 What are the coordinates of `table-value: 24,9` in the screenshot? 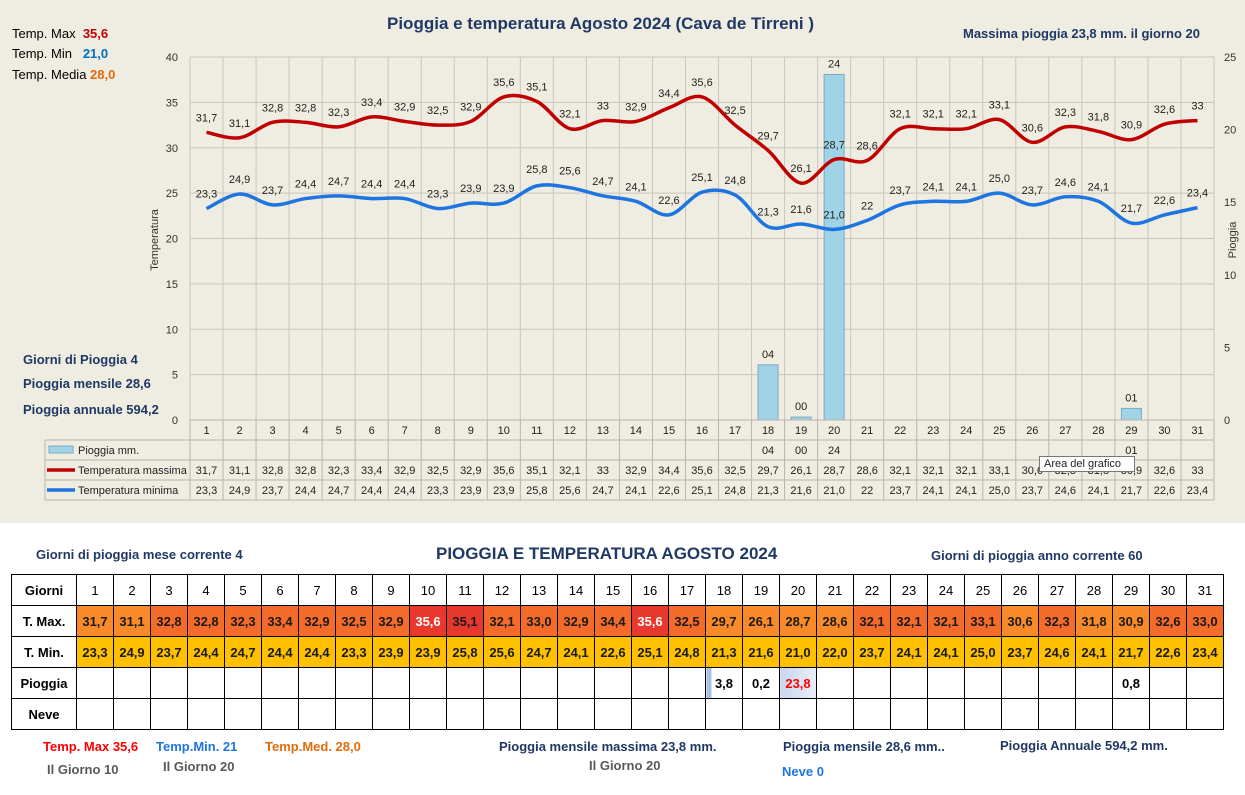 It's located at (239, 491).